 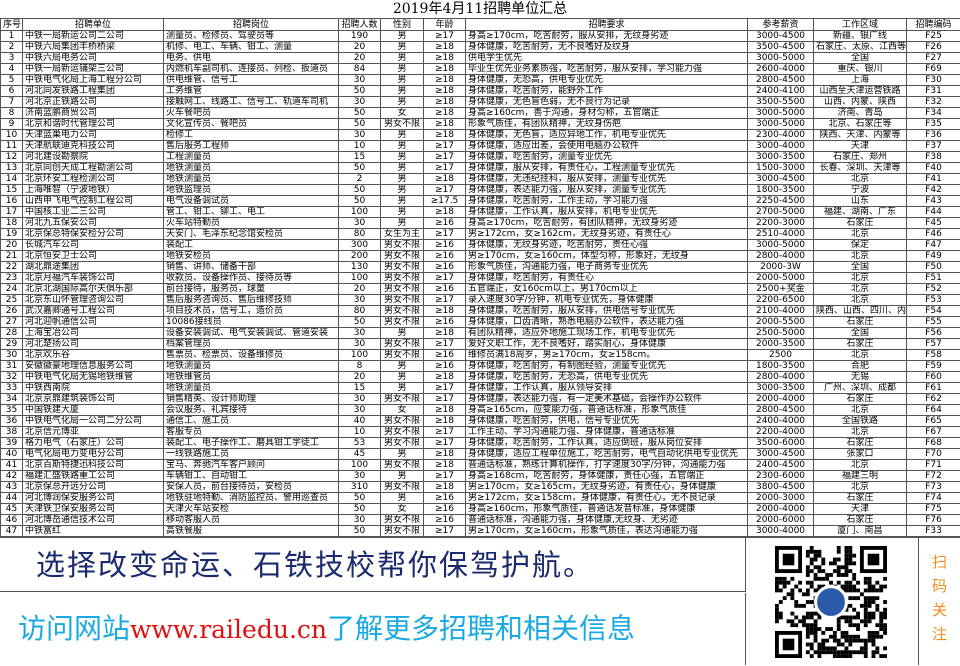 I want to click on cell-position: 一线铁路施工员, so click(x=251, y=454).